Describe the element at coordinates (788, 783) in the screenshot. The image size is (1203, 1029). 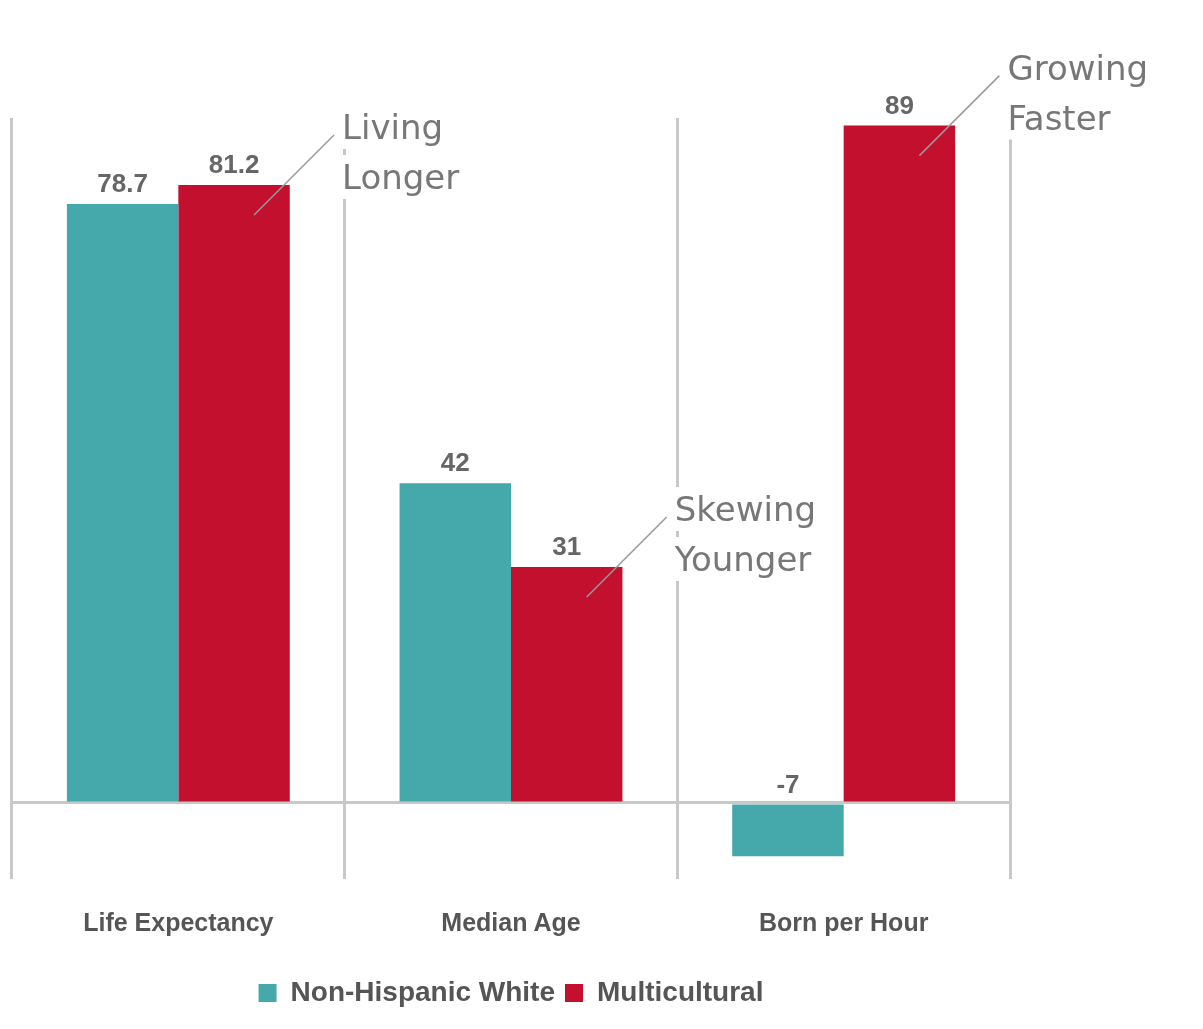
I see `data-label: -7` at that location.